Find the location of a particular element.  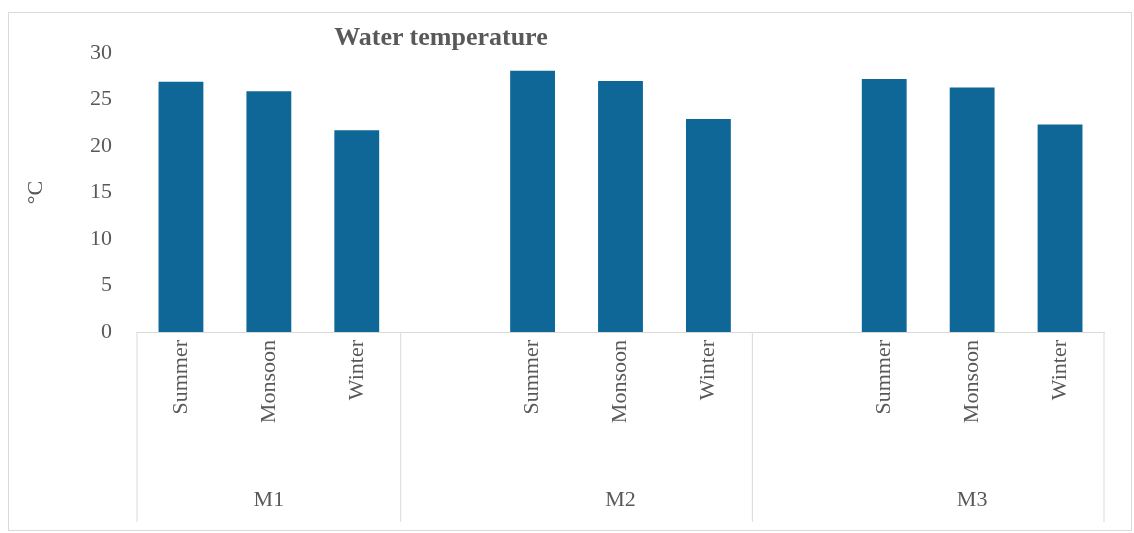

y-tick-label: 30 is located at coordinates (101, 51).